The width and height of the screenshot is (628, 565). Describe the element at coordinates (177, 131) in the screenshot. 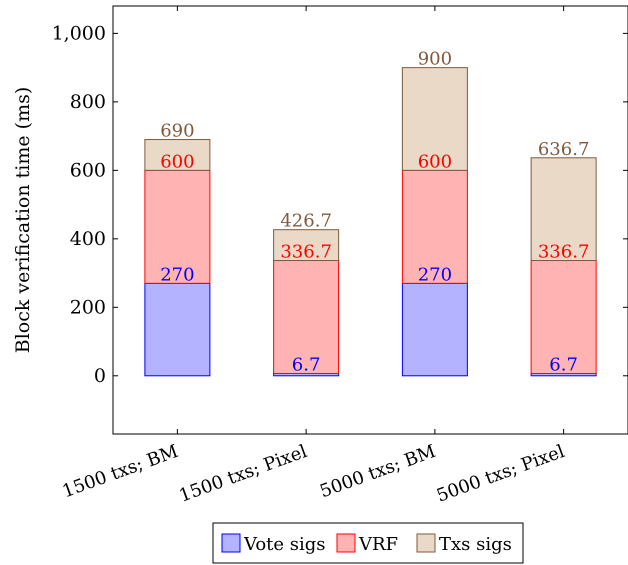

I see `bar-txs-sigs-1-value-label: 690` at that location.